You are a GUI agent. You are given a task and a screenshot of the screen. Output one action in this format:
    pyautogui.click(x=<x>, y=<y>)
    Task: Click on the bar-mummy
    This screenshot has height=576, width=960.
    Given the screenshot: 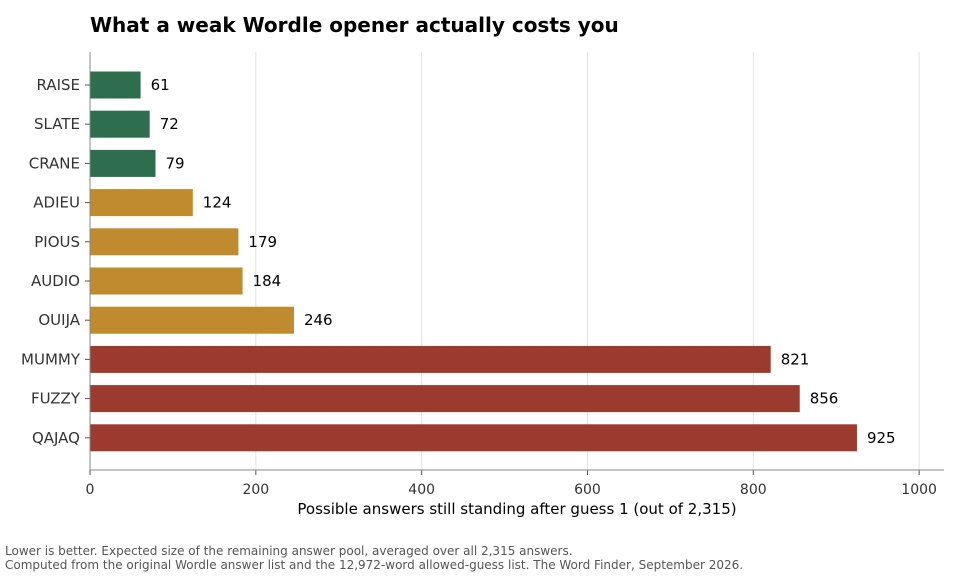 What is the action you would take?
    pyautogui.click(x=430, y=359)
    